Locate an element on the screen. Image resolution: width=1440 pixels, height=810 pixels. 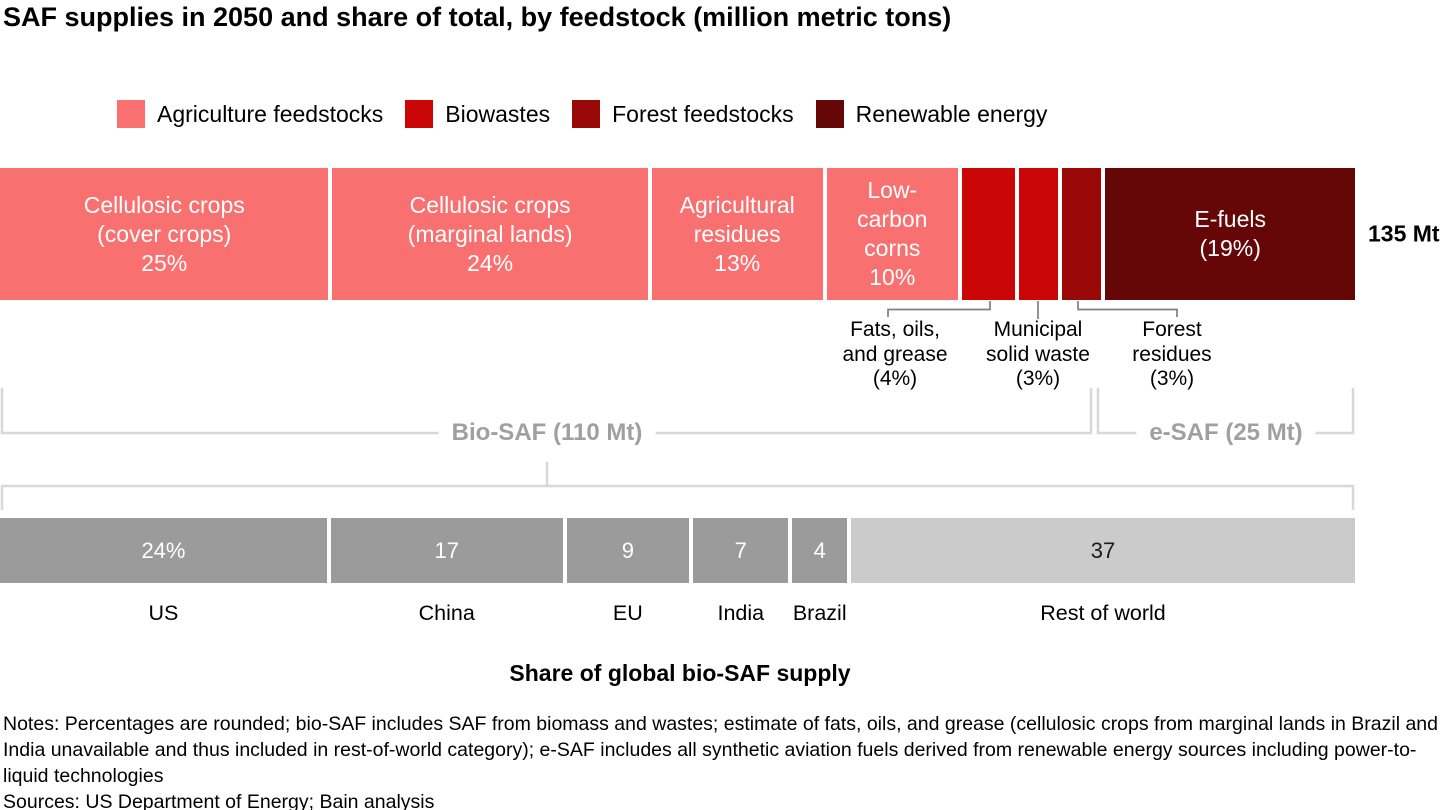
share-segment-value: 4 is located at coordinates (819, 550).